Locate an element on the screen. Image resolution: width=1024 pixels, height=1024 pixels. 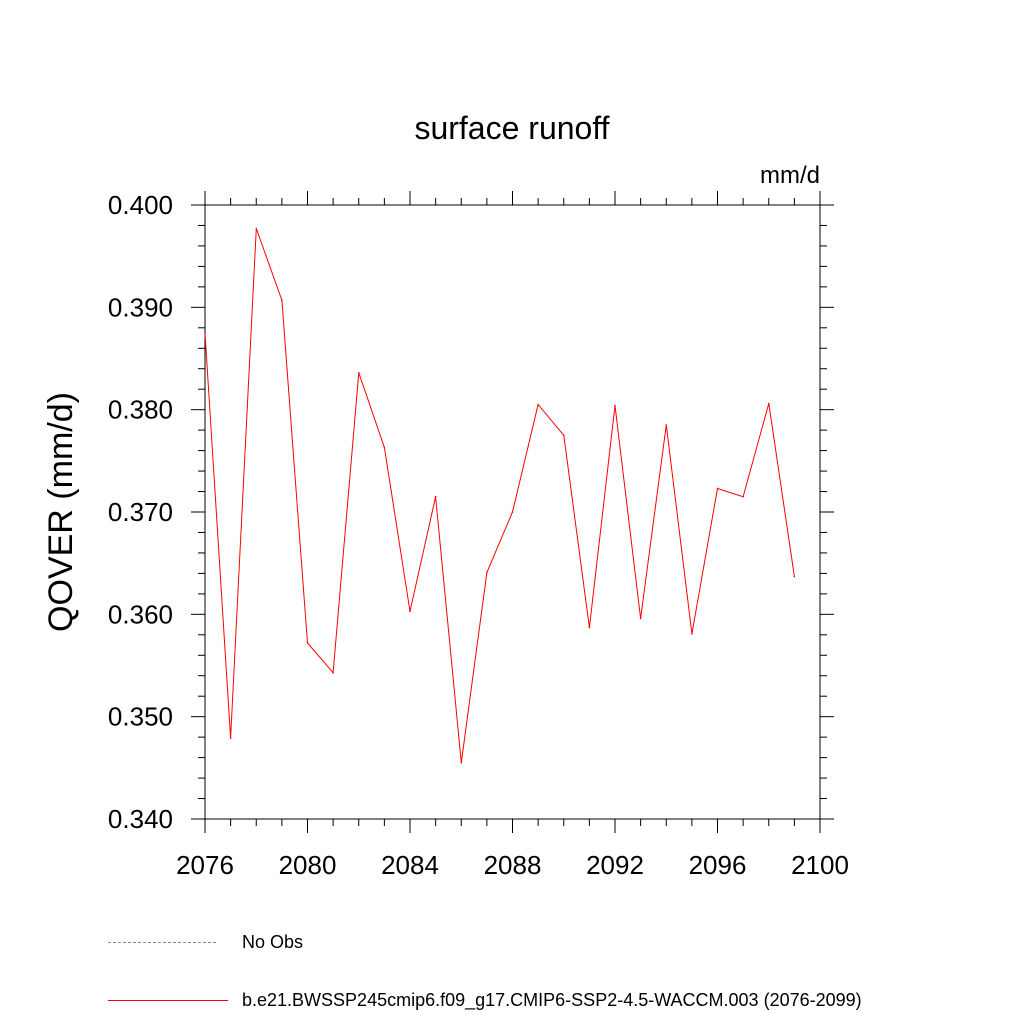
y-tick-label: 0.350 is located at coordinates (140, 717).